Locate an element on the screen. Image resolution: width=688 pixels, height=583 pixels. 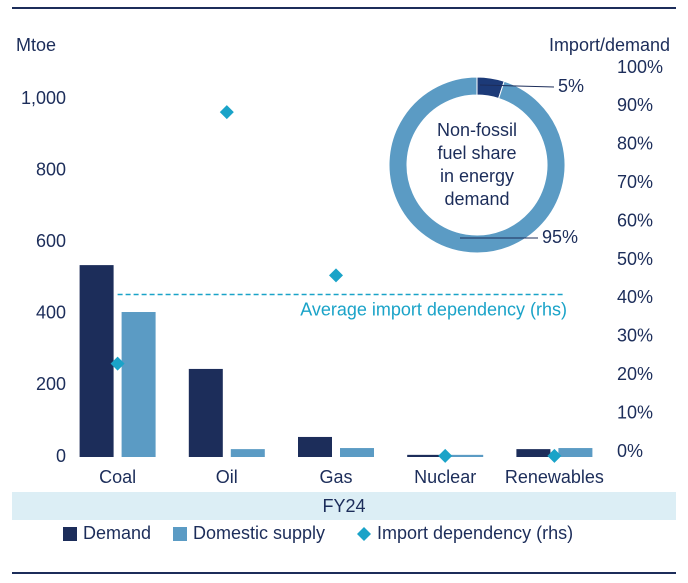
donut-value-label: 95% is located at coordinates (560, 237).